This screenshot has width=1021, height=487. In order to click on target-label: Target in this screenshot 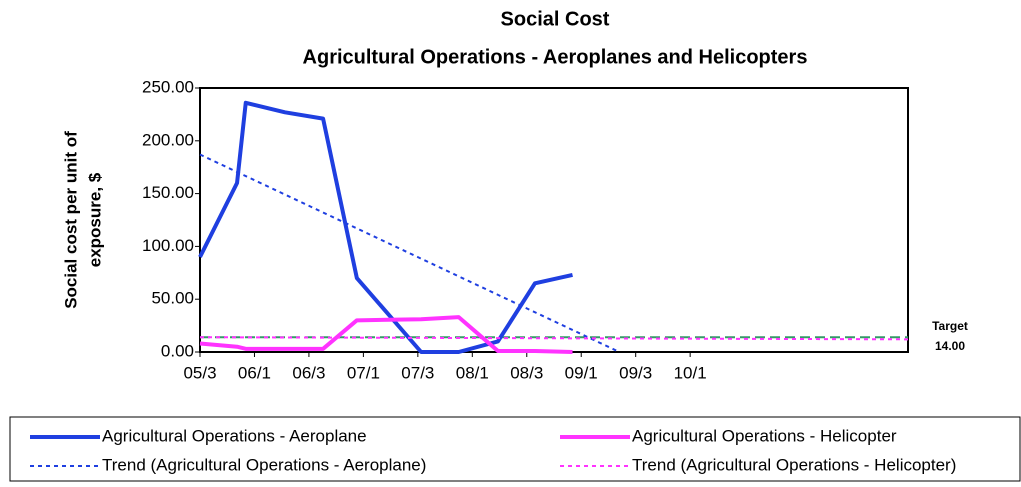, I will do `click(950, 326)`.